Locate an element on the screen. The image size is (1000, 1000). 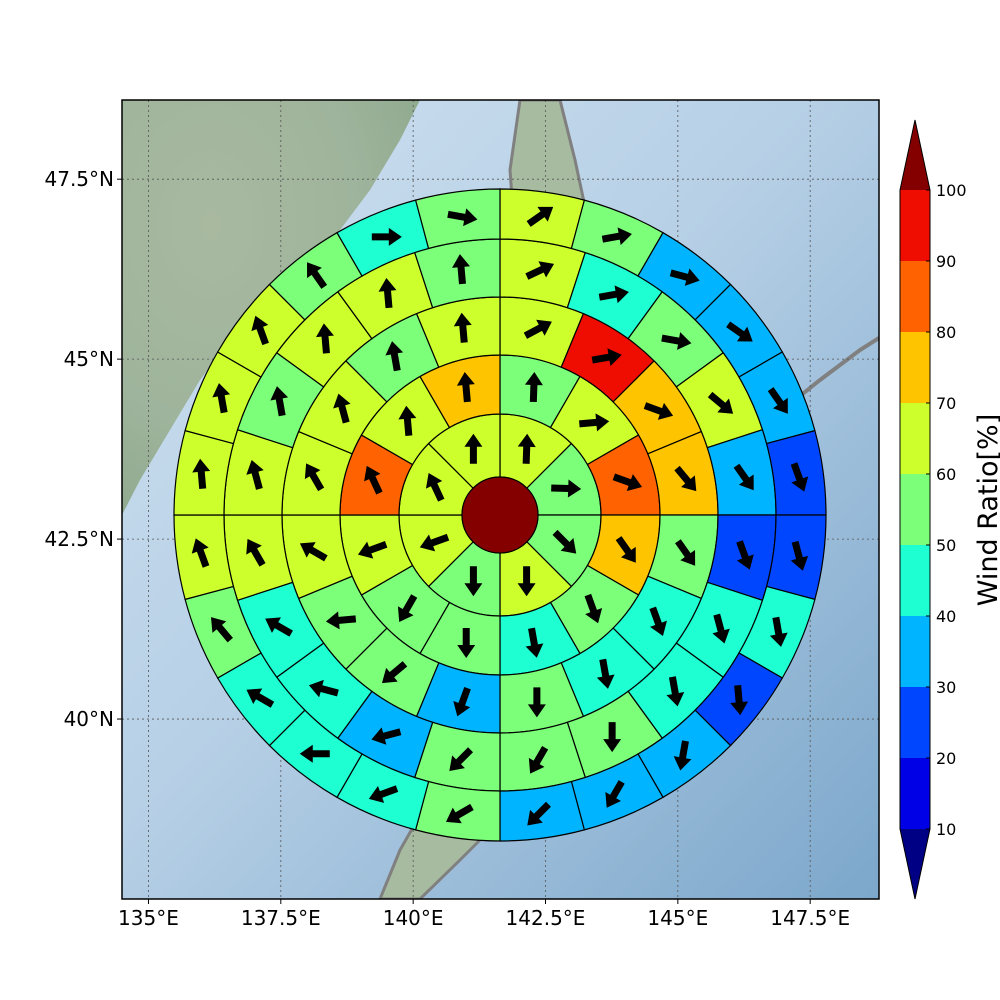
lat-tick-label: 47.5°N is located at coordinates (80, 179).